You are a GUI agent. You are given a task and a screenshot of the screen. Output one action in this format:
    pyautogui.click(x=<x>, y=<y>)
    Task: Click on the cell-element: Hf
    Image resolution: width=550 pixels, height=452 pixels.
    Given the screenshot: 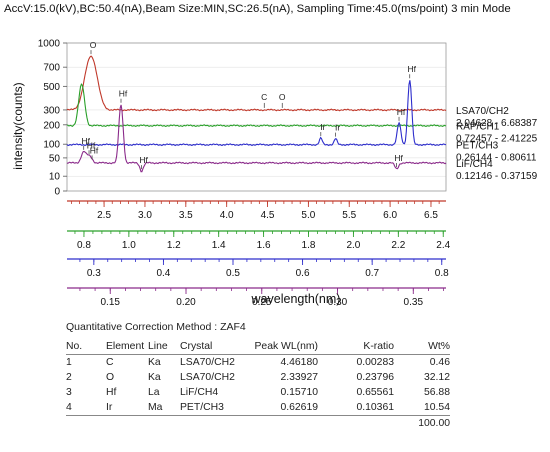 What is the action you would take?
    pyautogui.click(x=111, y=392)
    